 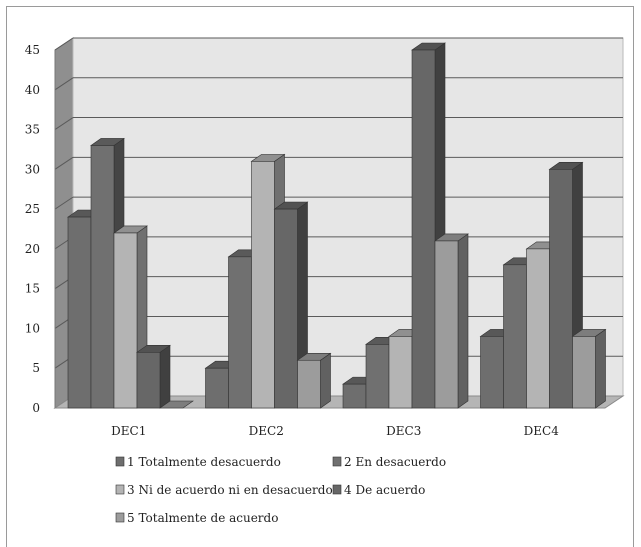 What do you see at coordinates (32, 169) in the screenshot?
I see `y-tick-label: 30` at bounding box center [32, 169].